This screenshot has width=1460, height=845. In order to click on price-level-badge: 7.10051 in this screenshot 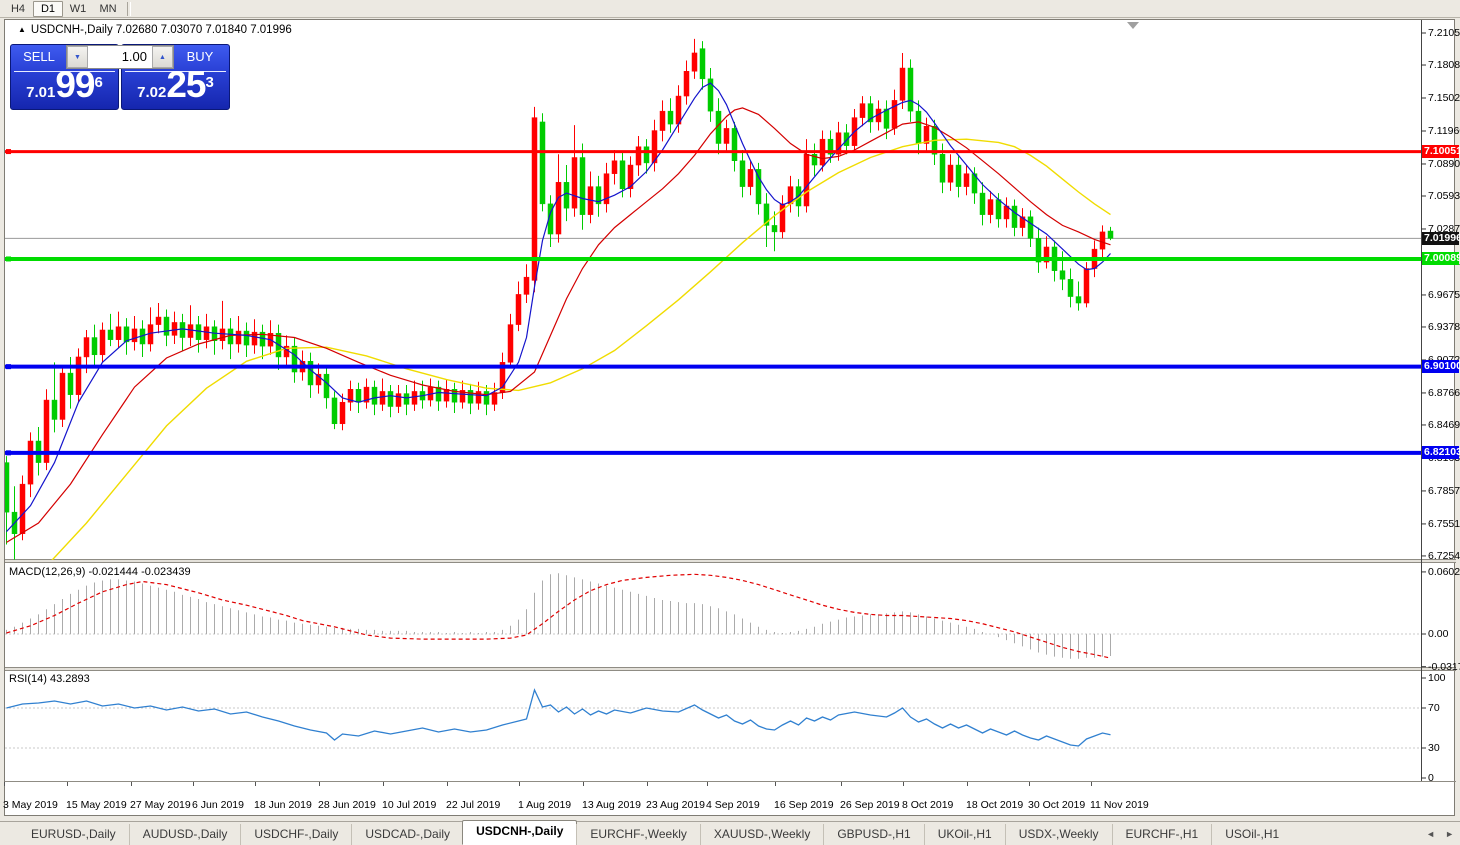, I will do `click(1441, 152)`.